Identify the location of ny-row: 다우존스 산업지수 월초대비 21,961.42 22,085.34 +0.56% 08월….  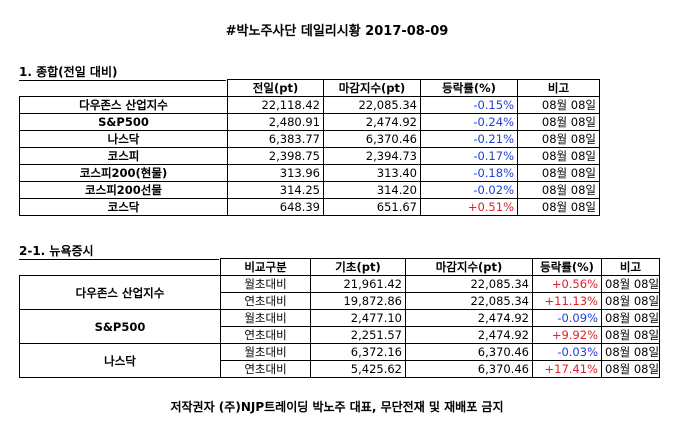
(339, 292).